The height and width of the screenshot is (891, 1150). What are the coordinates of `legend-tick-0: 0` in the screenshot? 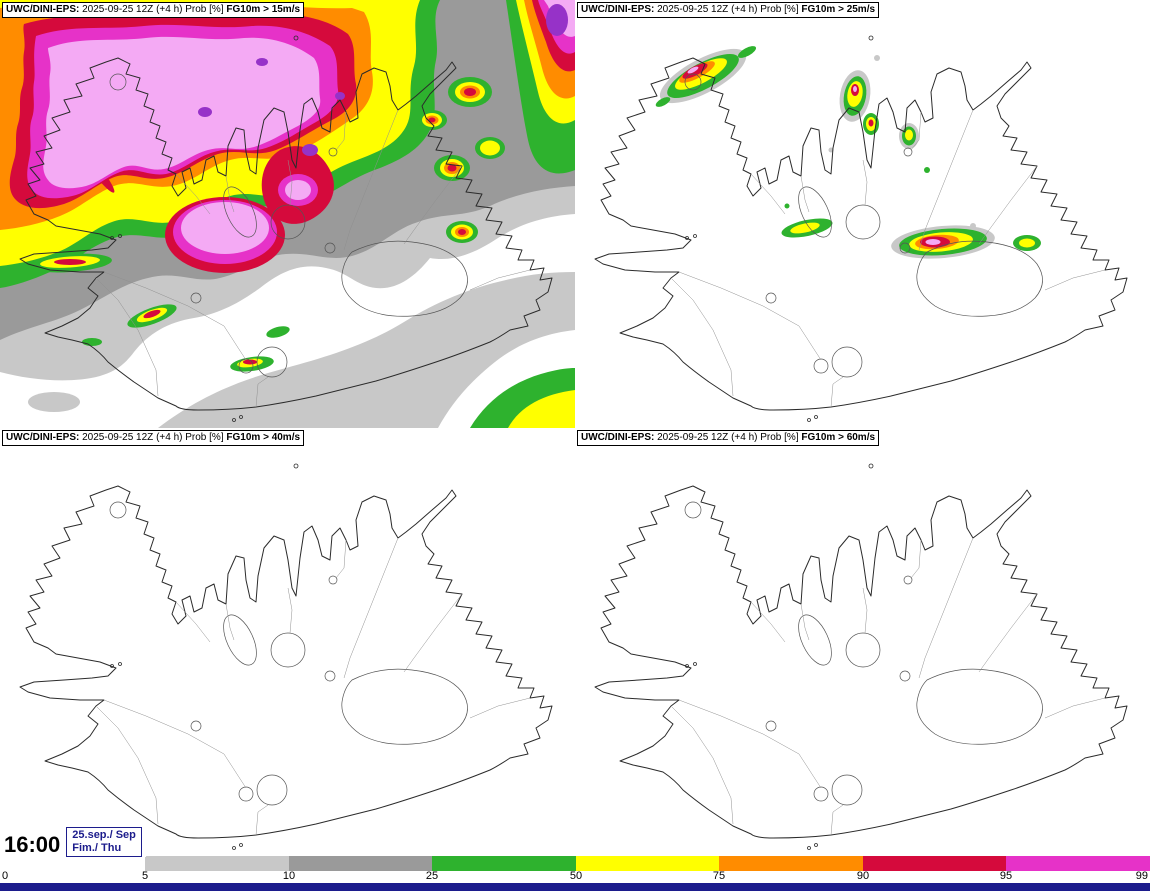 It's located at (5, 876).